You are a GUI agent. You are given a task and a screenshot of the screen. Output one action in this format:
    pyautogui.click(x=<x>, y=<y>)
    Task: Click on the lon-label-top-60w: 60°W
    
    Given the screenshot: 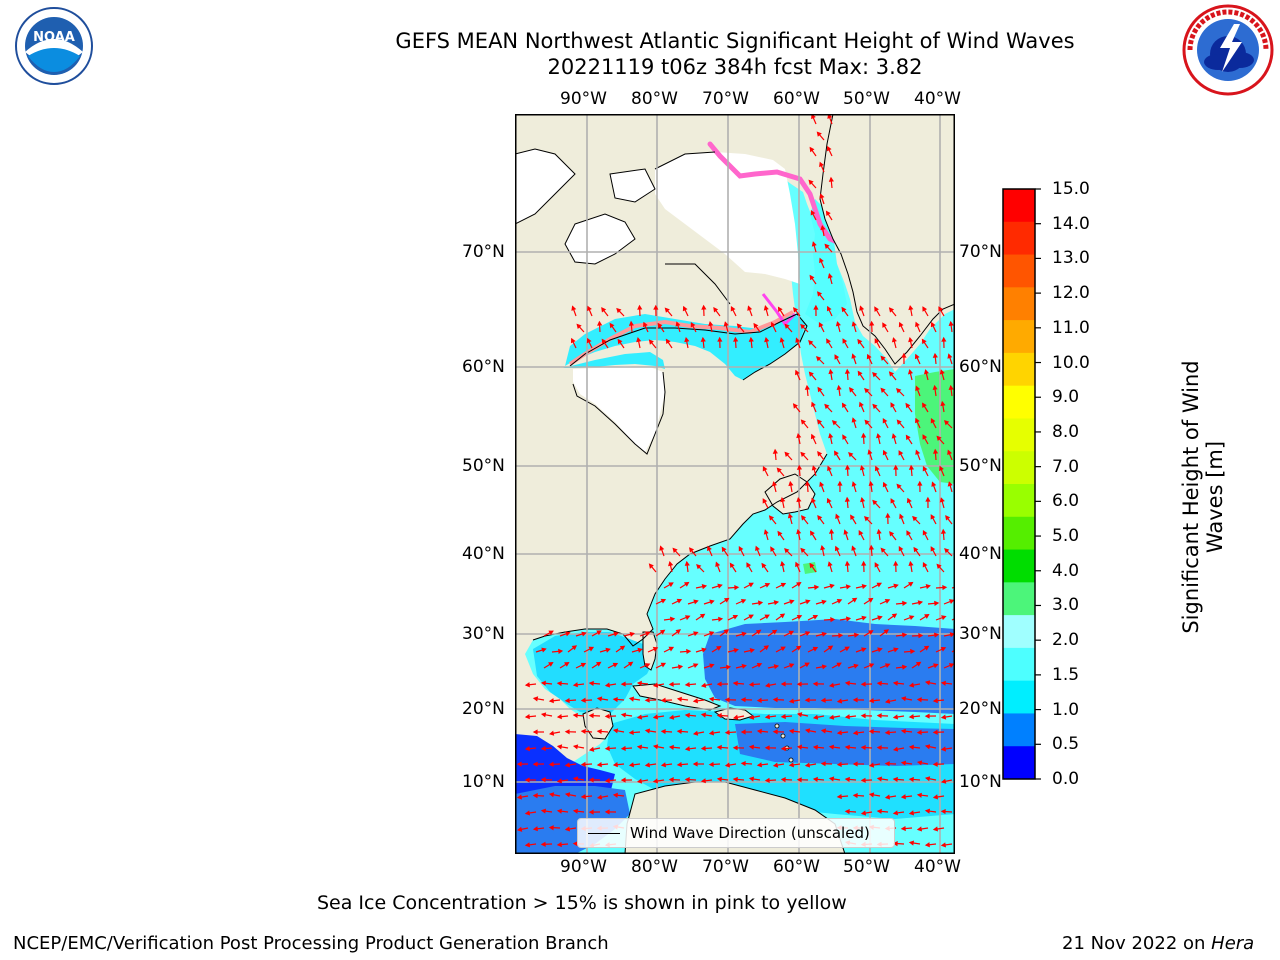 What is the action you would take?
    pyautogui.click(x=796, y=99)
    